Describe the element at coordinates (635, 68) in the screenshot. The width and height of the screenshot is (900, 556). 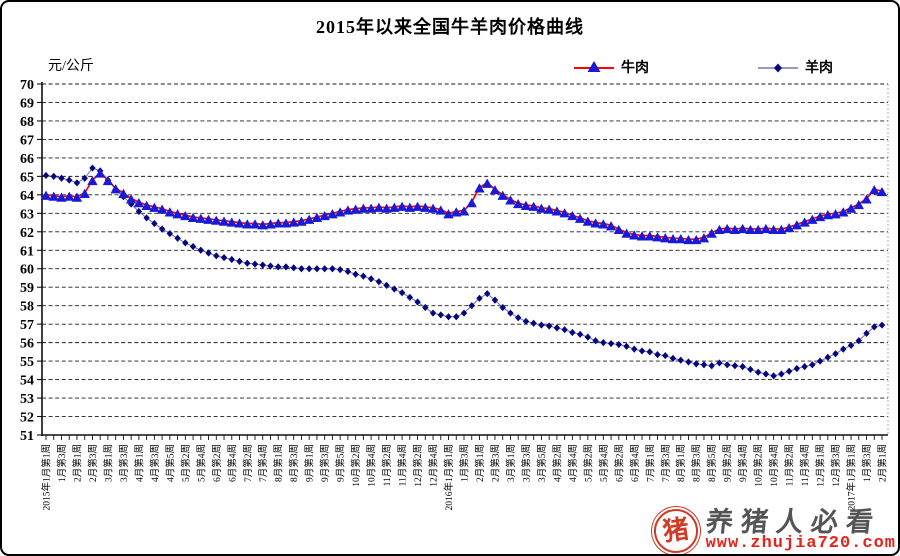
I see `legend-label-beef: 牛肉` at that location.